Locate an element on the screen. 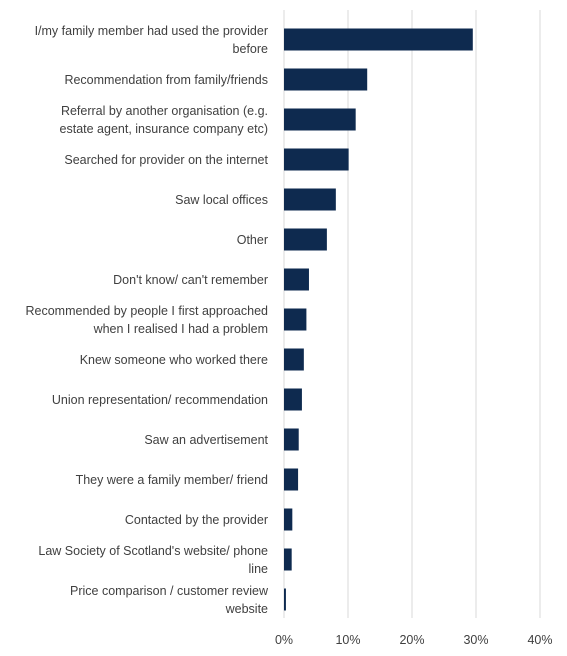  category-label: Union representation/ recommendation is located at coordinates (160, 400).